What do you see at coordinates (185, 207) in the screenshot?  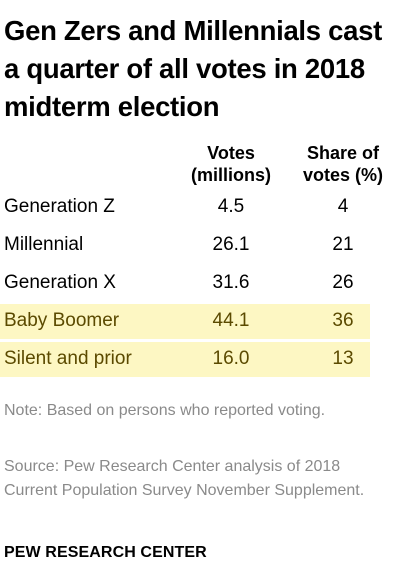 I see `table-row: Generation Z 4.5 4` at bounding box center [185, 207].